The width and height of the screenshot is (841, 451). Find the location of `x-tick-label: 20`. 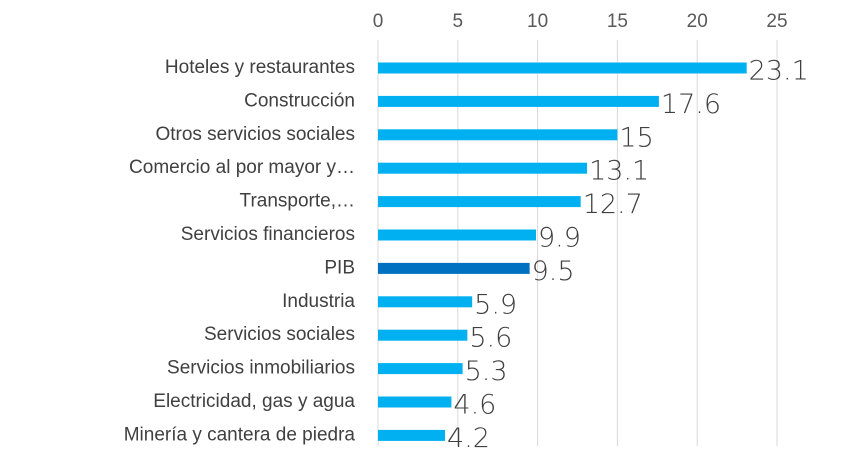

x-tick-label: 20 is located at coordinates (697, 21).